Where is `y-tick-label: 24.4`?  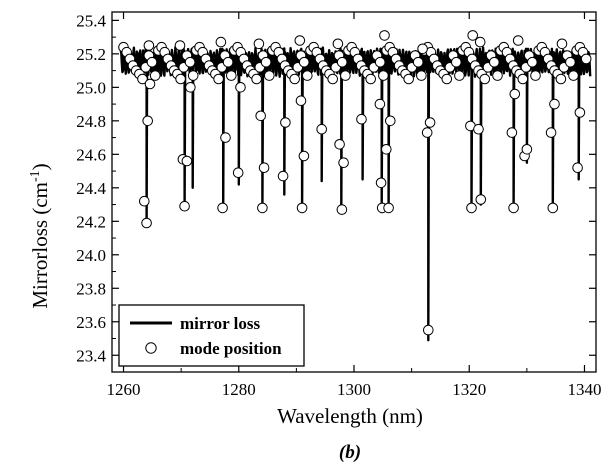 y-tick-label: 24.4 is located at coordinates (91, 188).